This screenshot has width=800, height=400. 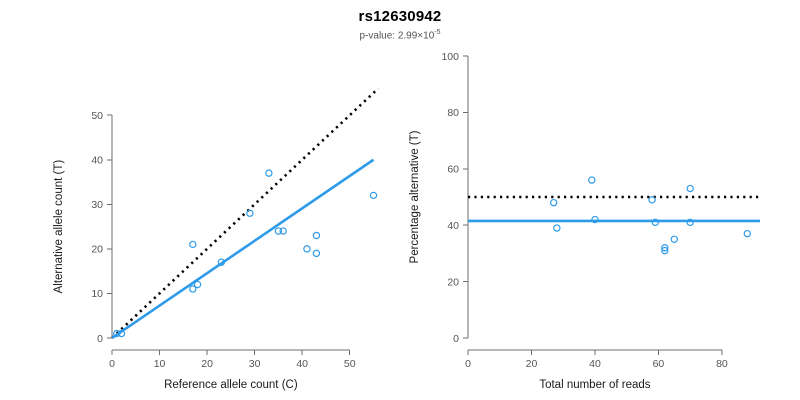 I want to click on x-axis-tick-label: 80, so click(x=722, y=364).